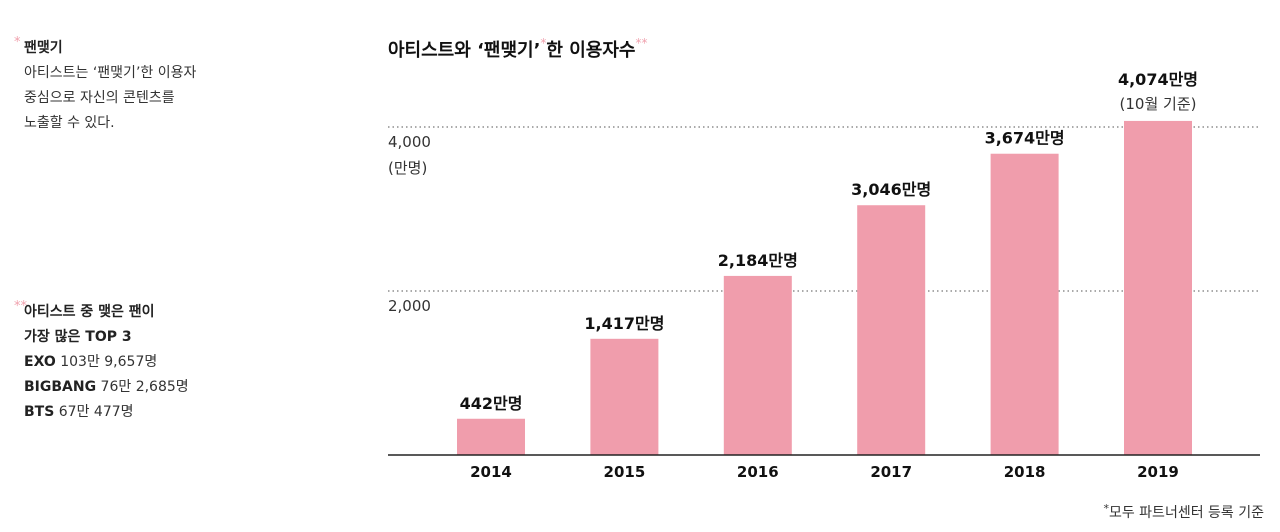 The height and width of the screenshot is (532, 1280). What do you see at coordinates (1025, 138) in the screenshot?
I see `data-label: 3,674만명` at bounding box center [1025, 138].